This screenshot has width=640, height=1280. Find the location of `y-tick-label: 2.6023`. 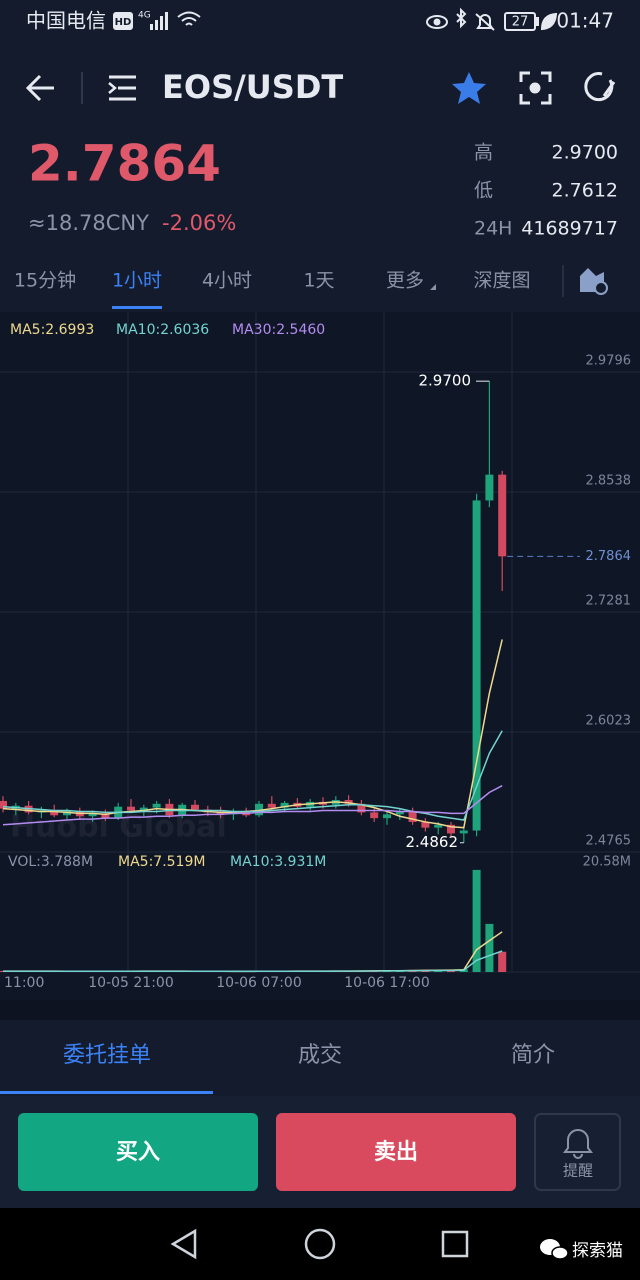

y-tick-label: 2.6023 is located at coordinates (609, 720).